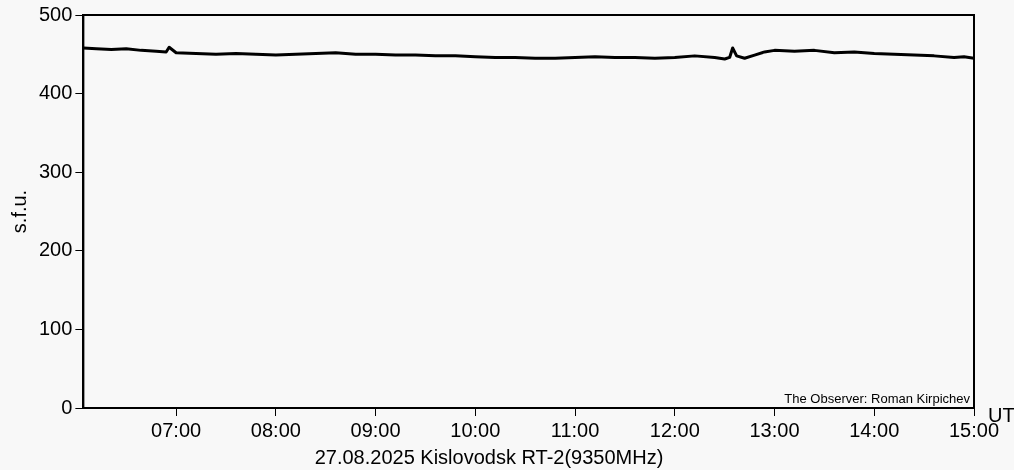 The width and height of the screenshot is (1014, 470). I want to click on y-axis-title: s.f.u., so click(18, 211).